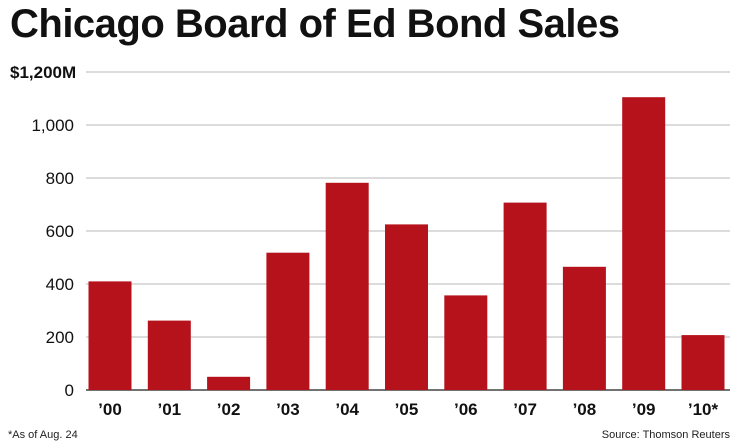 This screenshot has width=740, height=448. Describe the element at coordinates (315, 24) in the screenshot. I see `chart-title: Chicago Board of Ed Bond Sales` at that location.